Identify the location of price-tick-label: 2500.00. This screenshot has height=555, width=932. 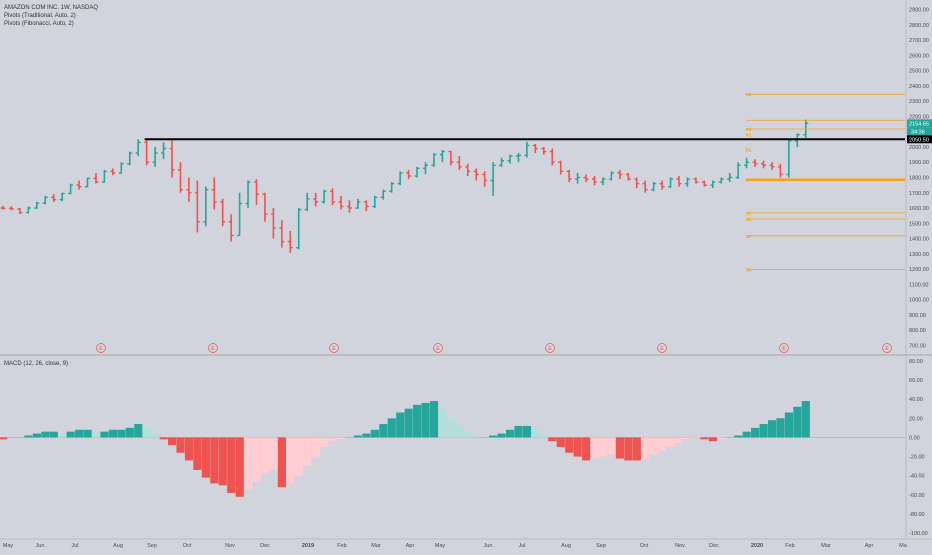
(919, 72).